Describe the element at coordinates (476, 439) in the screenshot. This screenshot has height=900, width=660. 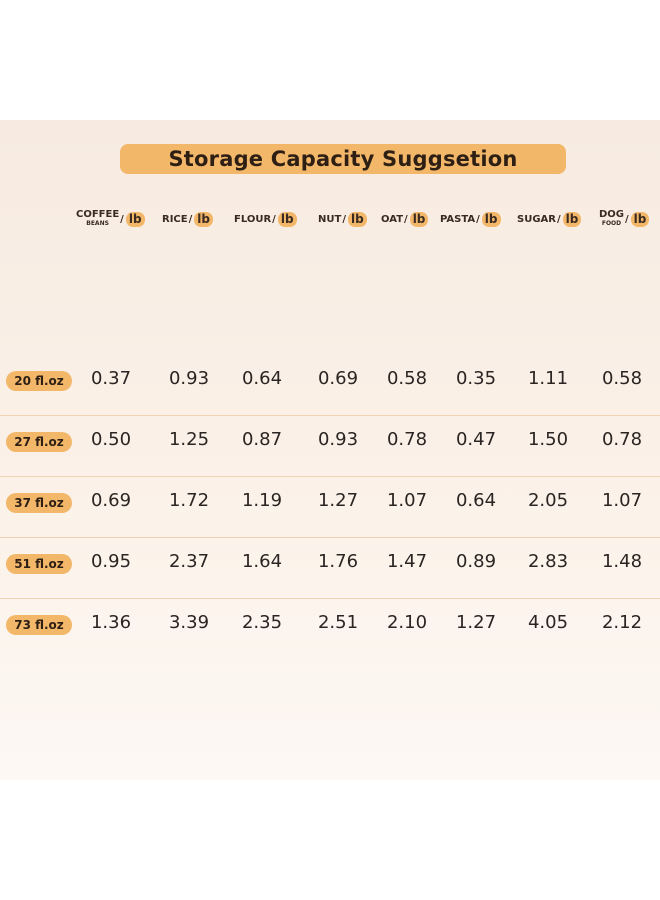
I see `table-cell: 0.47` at that location.